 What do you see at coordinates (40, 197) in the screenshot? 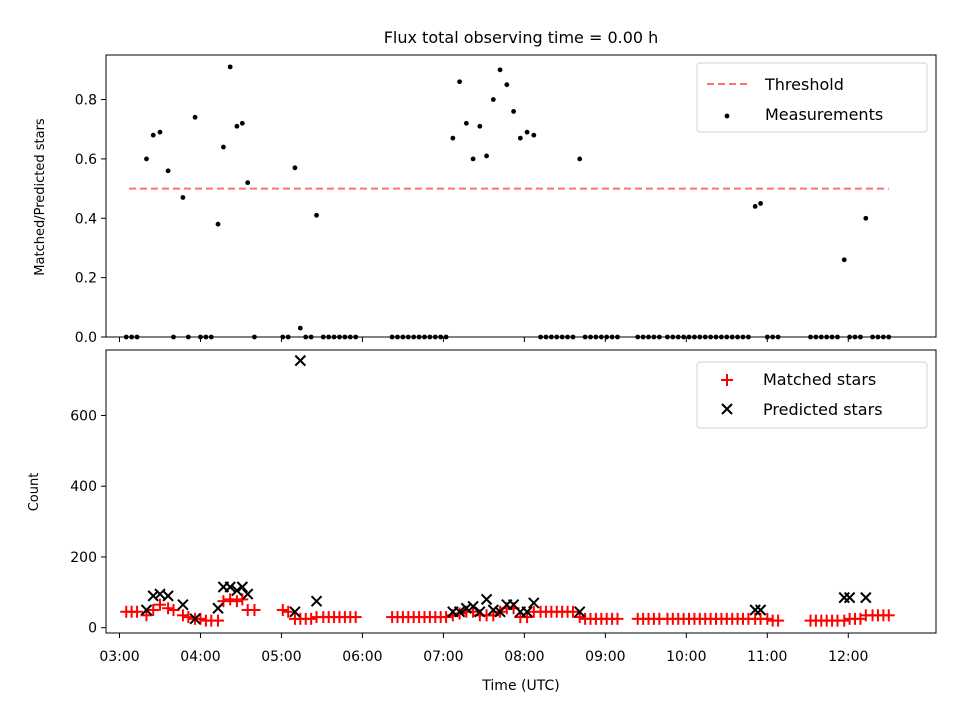
I see `top-y-axis-label: Matched/Predicted stars` at bounding box center [40, 197].